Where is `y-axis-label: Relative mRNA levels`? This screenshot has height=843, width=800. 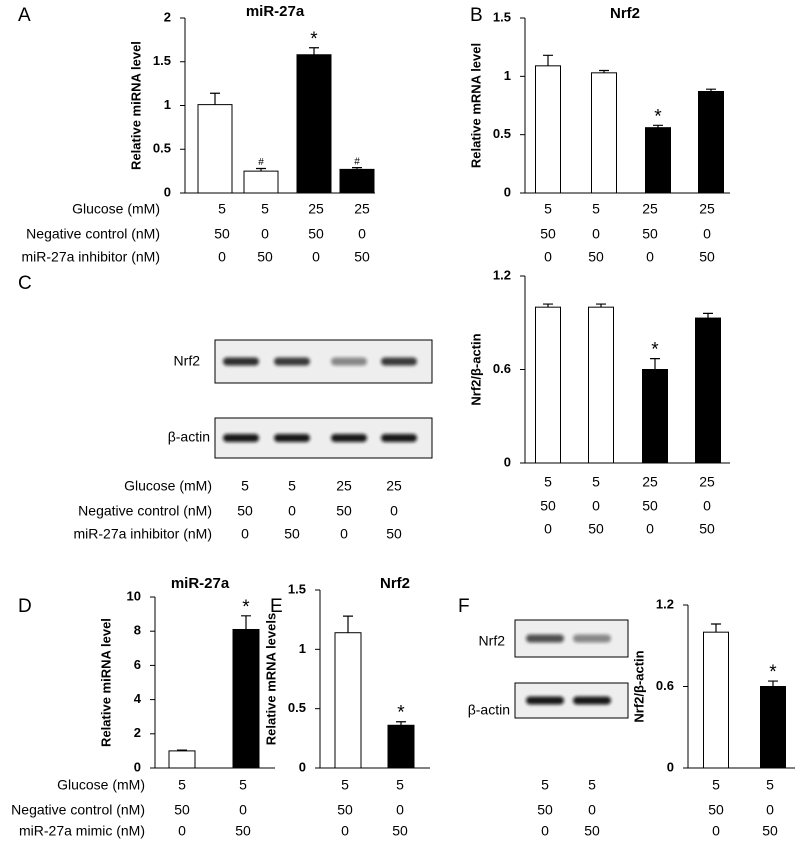
y-axis-label: Relative mRNA levels is located at coordinates (270, 679).